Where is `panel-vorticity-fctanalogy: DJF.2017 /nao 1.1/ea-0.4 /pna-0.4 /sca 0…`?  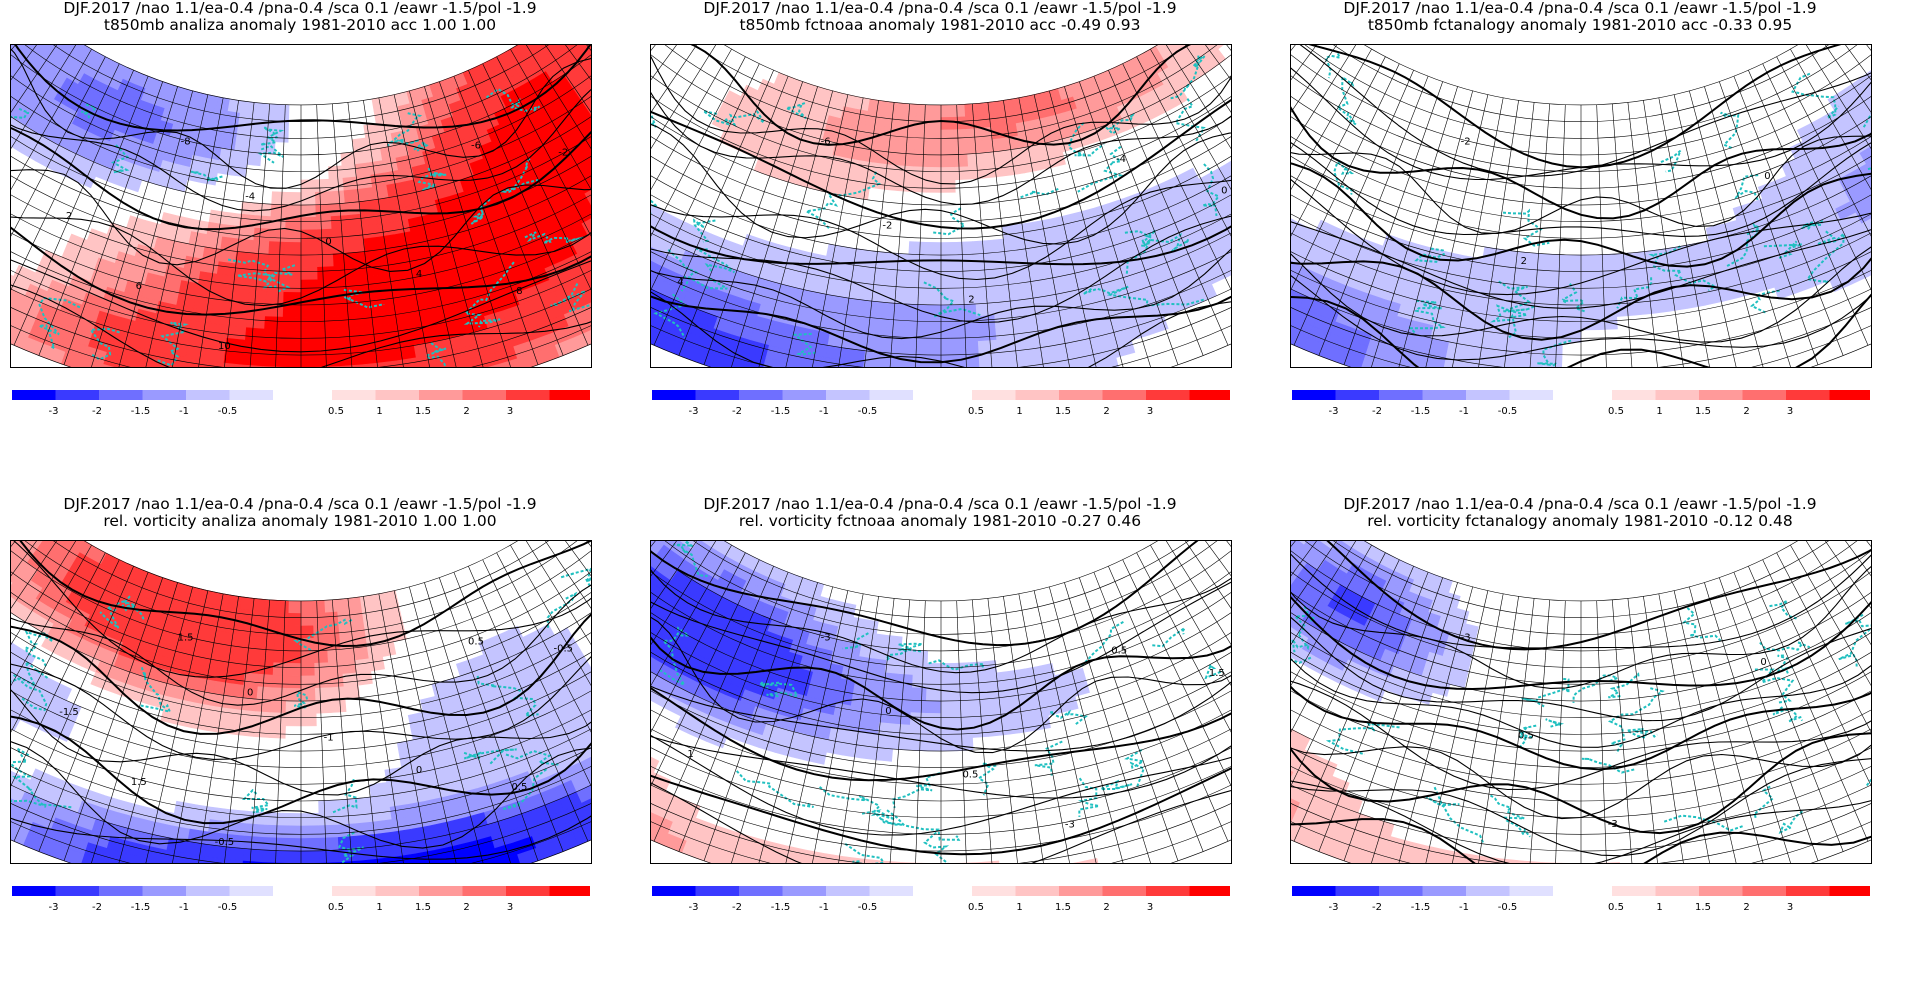
panel-vorticity-fctanalogy: DJF.2017 /nao 1.1/ea-0.4 /pna-0.4 /sca 0… is located at coordinates (1580, 716).